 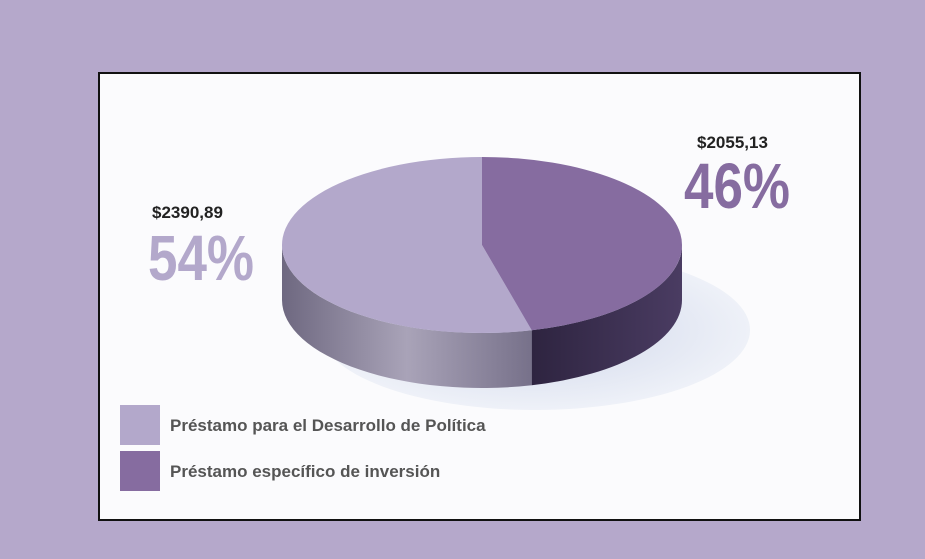 What do you see at coordinates (328, 425) in the screenshot?
I see `legend-label: Préstamo para el Desarrollo de Política` at bounding box center [328, 425].